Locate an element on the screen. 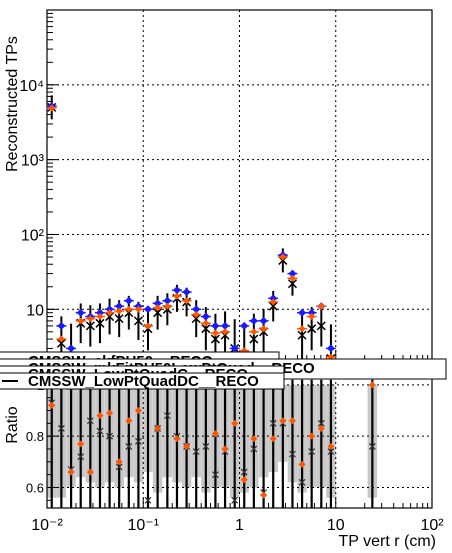 This screenshot has height=553, width=452. legend-entry: CMSSW_LowPtQuadDC__RECO is located at coordinates (143, 381).